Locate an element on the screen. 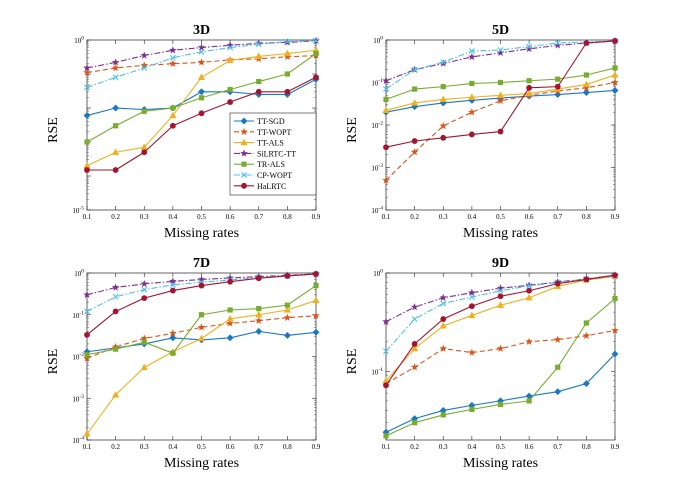 This screenshot has width=677, height=488. chart-title: 9D is located at coordinates (500, 263).